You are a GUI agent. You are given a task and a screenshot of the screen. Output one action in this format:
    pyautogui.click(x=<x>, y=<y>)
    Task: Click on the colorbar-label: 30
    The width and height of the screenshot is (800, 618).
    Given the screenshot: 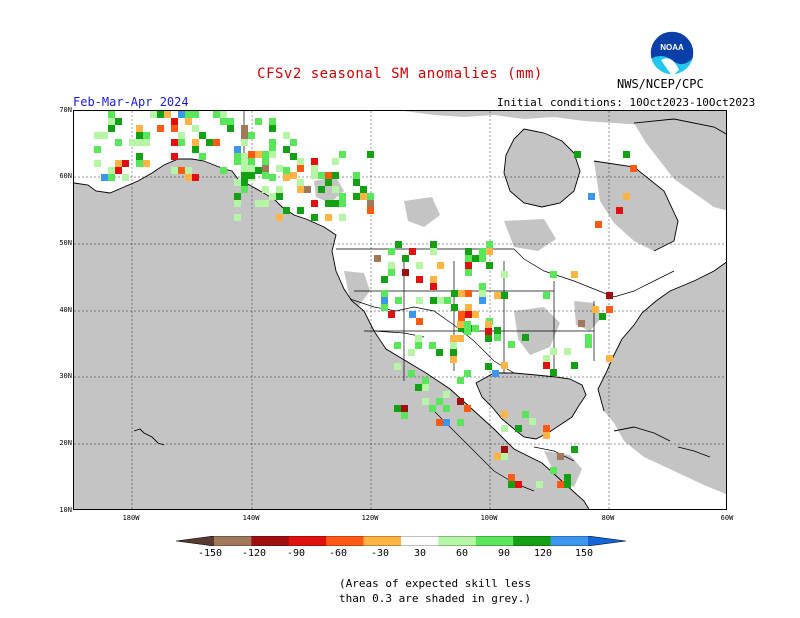 What is the action you would take?
    pyautogui.click(x=420, y=553)
    